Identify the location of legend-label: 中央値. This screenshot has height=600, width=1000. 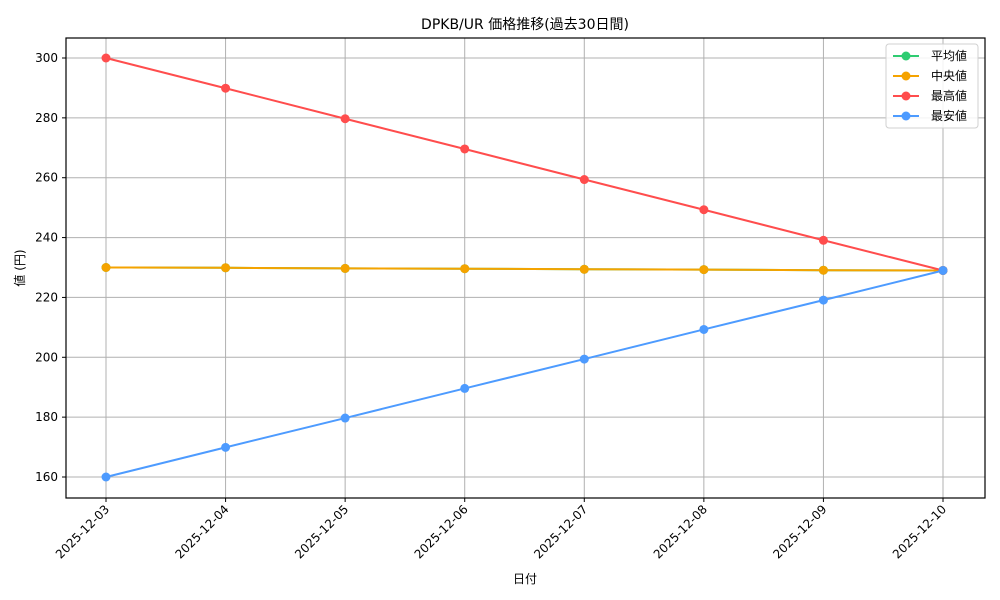
(949, 75).